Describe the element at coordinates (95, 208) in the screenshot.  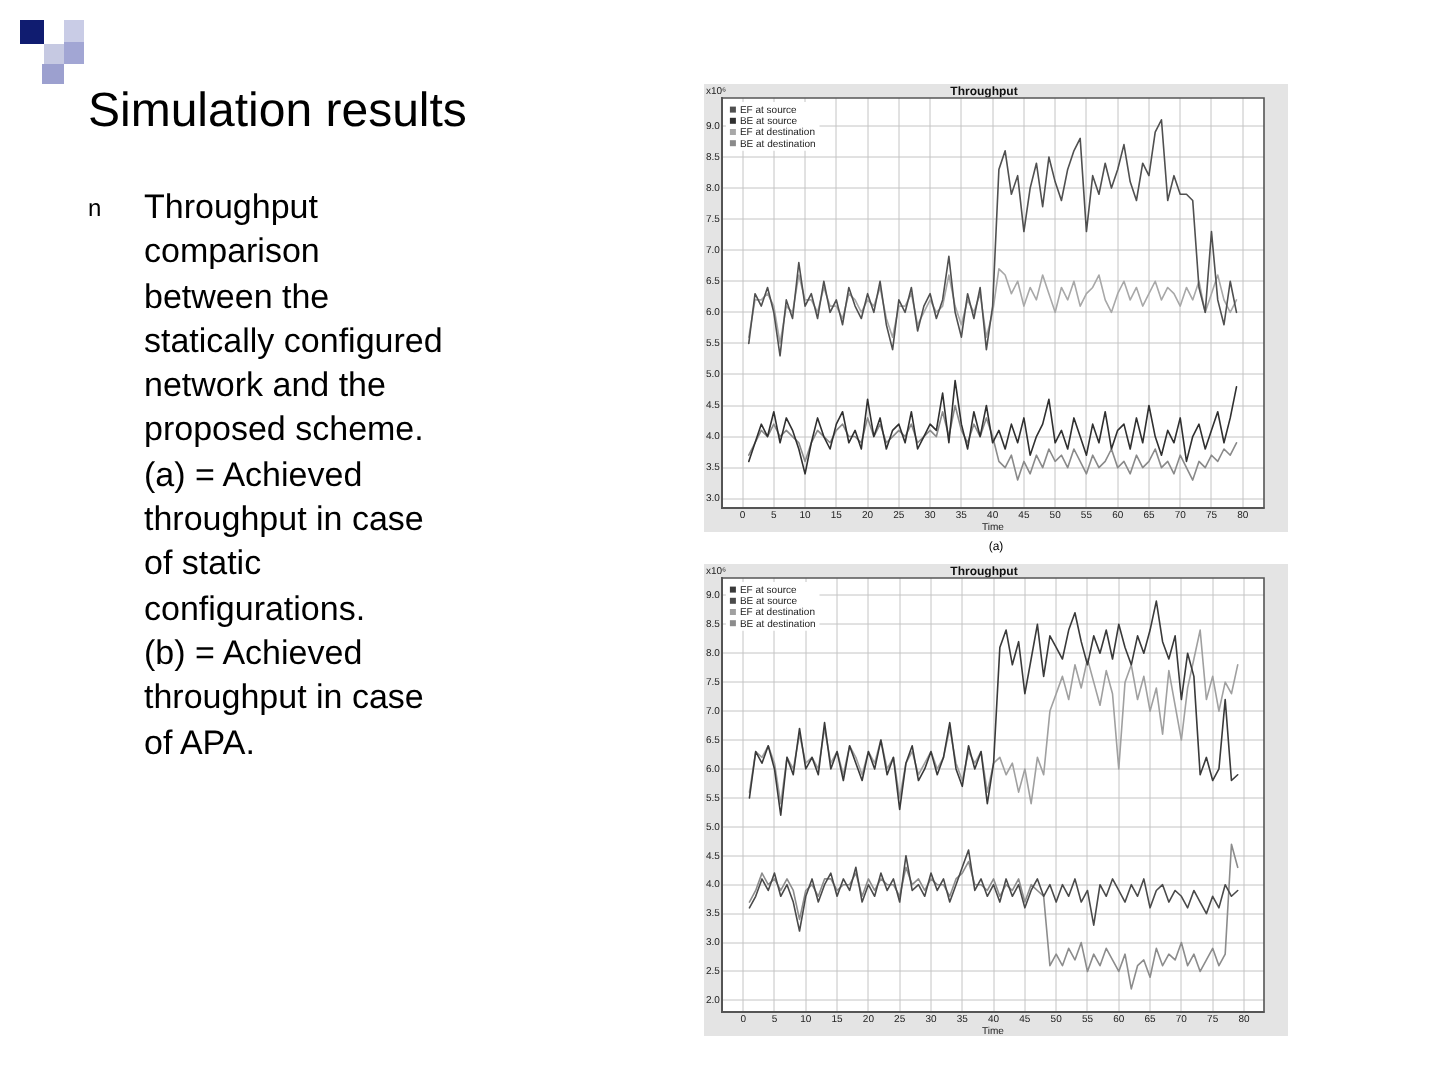
I see `text: n` at that location.